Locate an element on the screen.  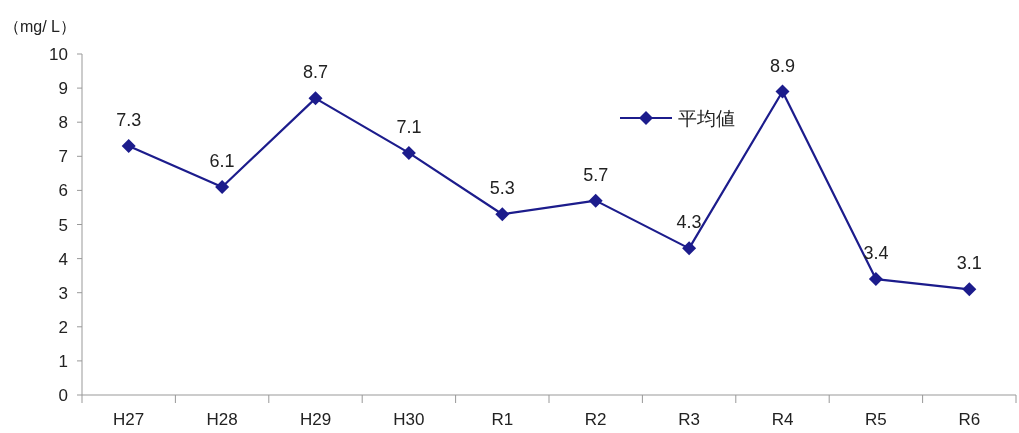
legend-label: 平均値 is located at coordinates (706, 118).